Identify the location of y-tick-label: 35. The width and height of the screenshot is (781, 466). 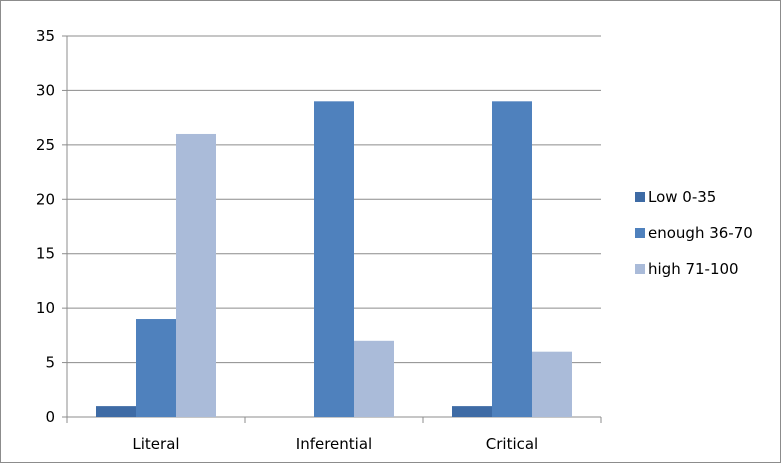
(45, 36).